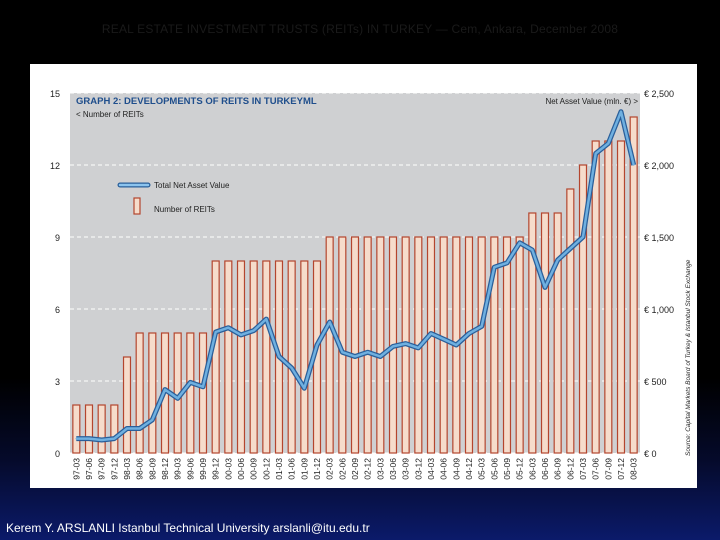 Image resolution: width=720 pixels, height=540 pixels. What do you see at coordinates (596, 469) in the screenshot?
I see `x-tick-label: 07-06` at bounding box center [596, 469].